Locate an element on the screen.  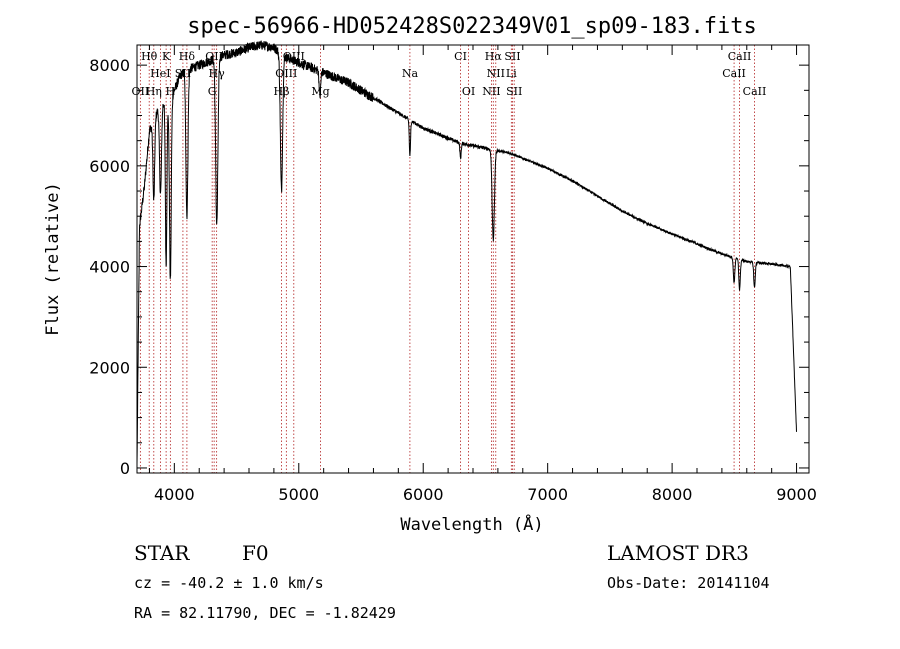
object-subclass: F0 is located at coordinates (255, 553).